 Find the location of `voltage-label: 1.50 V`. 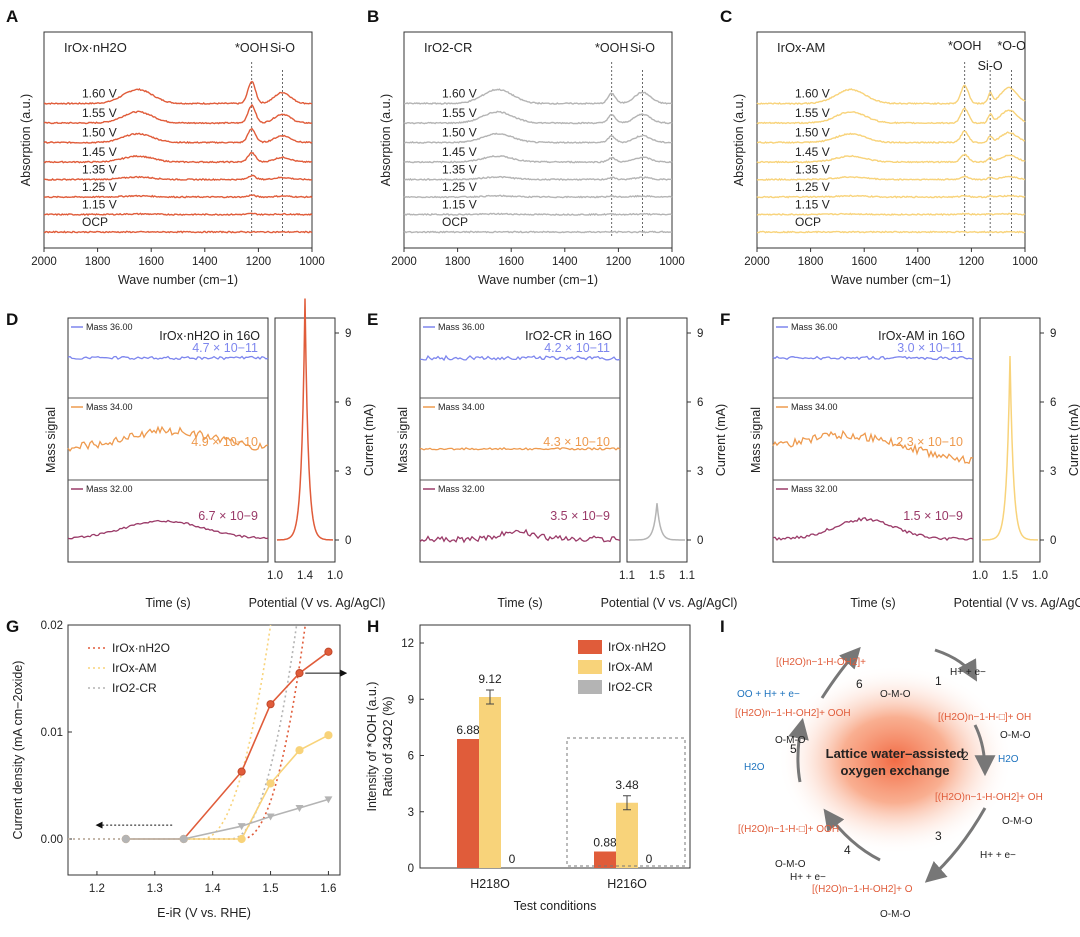

voltage-label: 1.50 V is located at coordinates (459, 133).